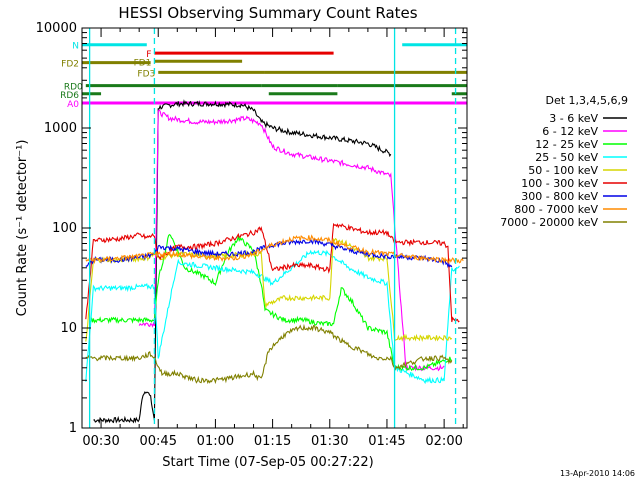  I want to click on legend-label: 300 - 800 keV, so click(559, 196).